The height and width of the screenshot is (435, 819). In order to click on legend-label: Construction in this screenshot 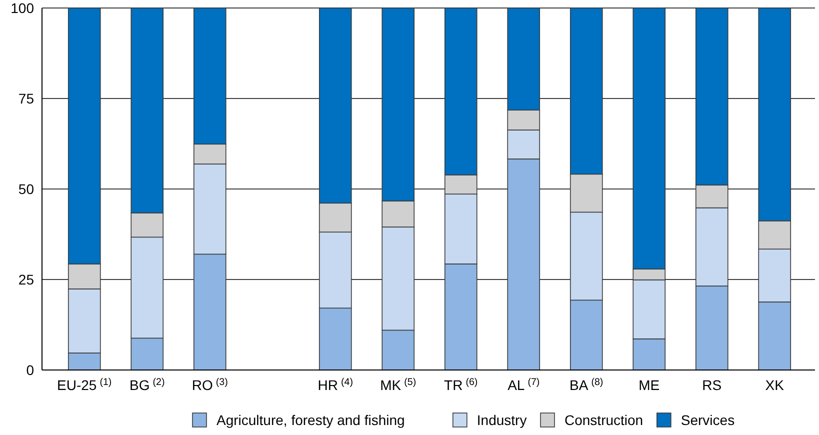, I will do `click(604, 420)`.